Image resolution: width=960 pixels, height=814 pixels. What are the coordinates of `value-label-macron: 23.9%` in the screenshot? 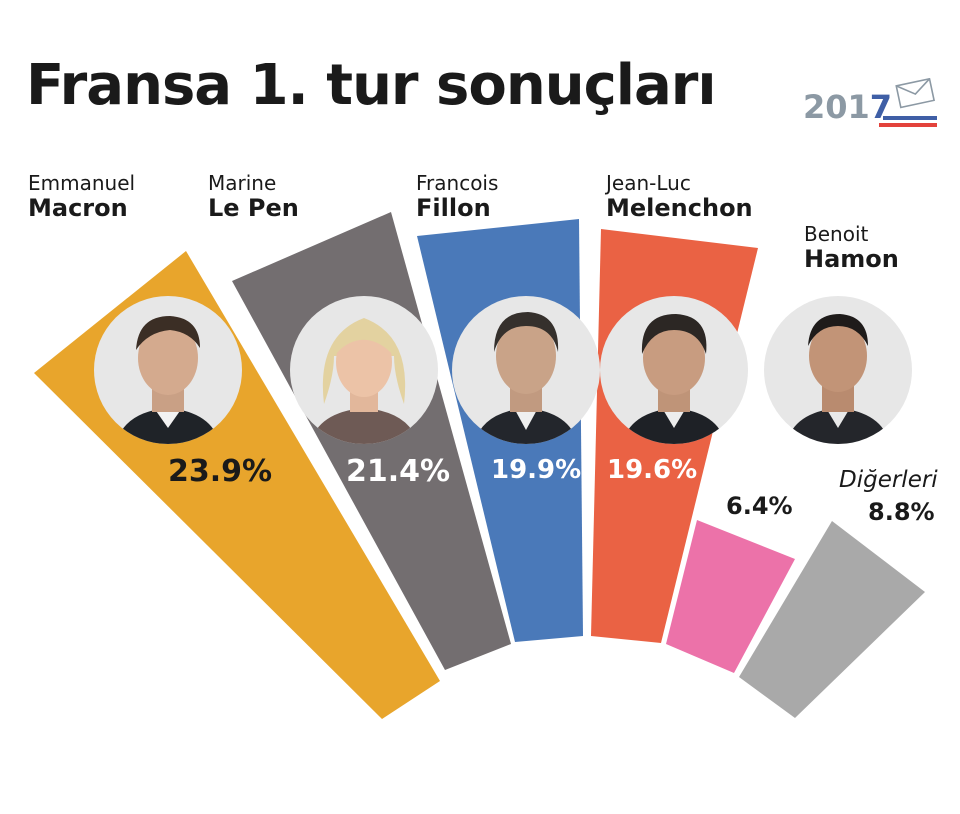 It's located at (220, 471).